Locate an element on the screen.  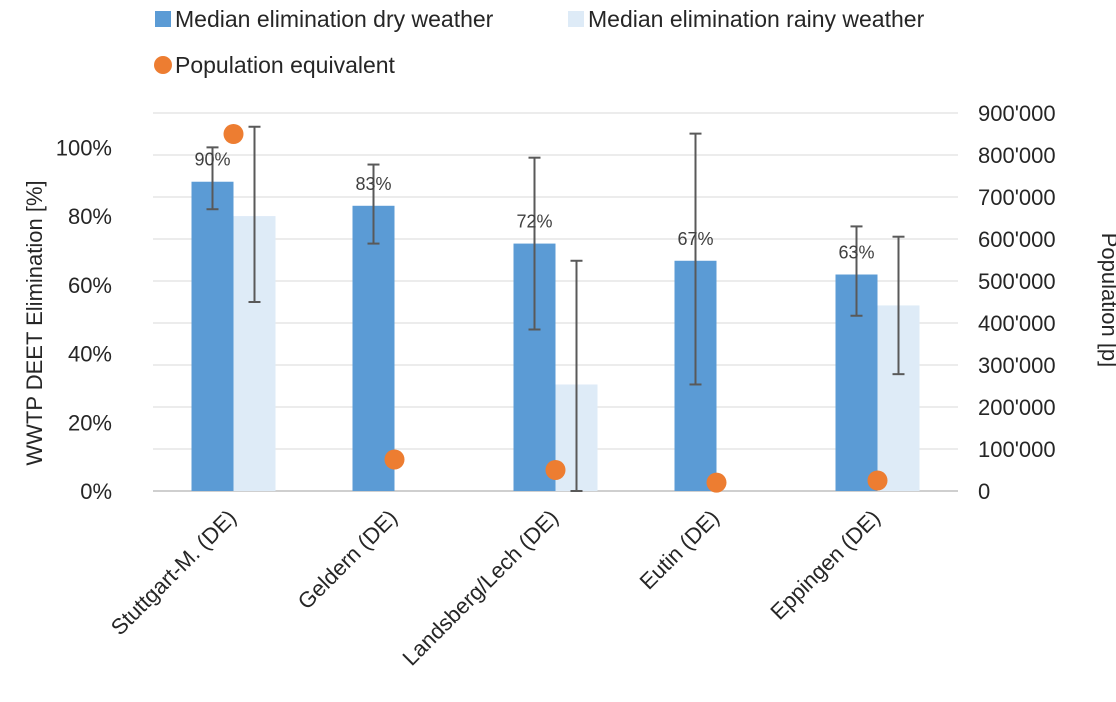
category-label: Eutin (DE) is located at coordinates (679, 549).